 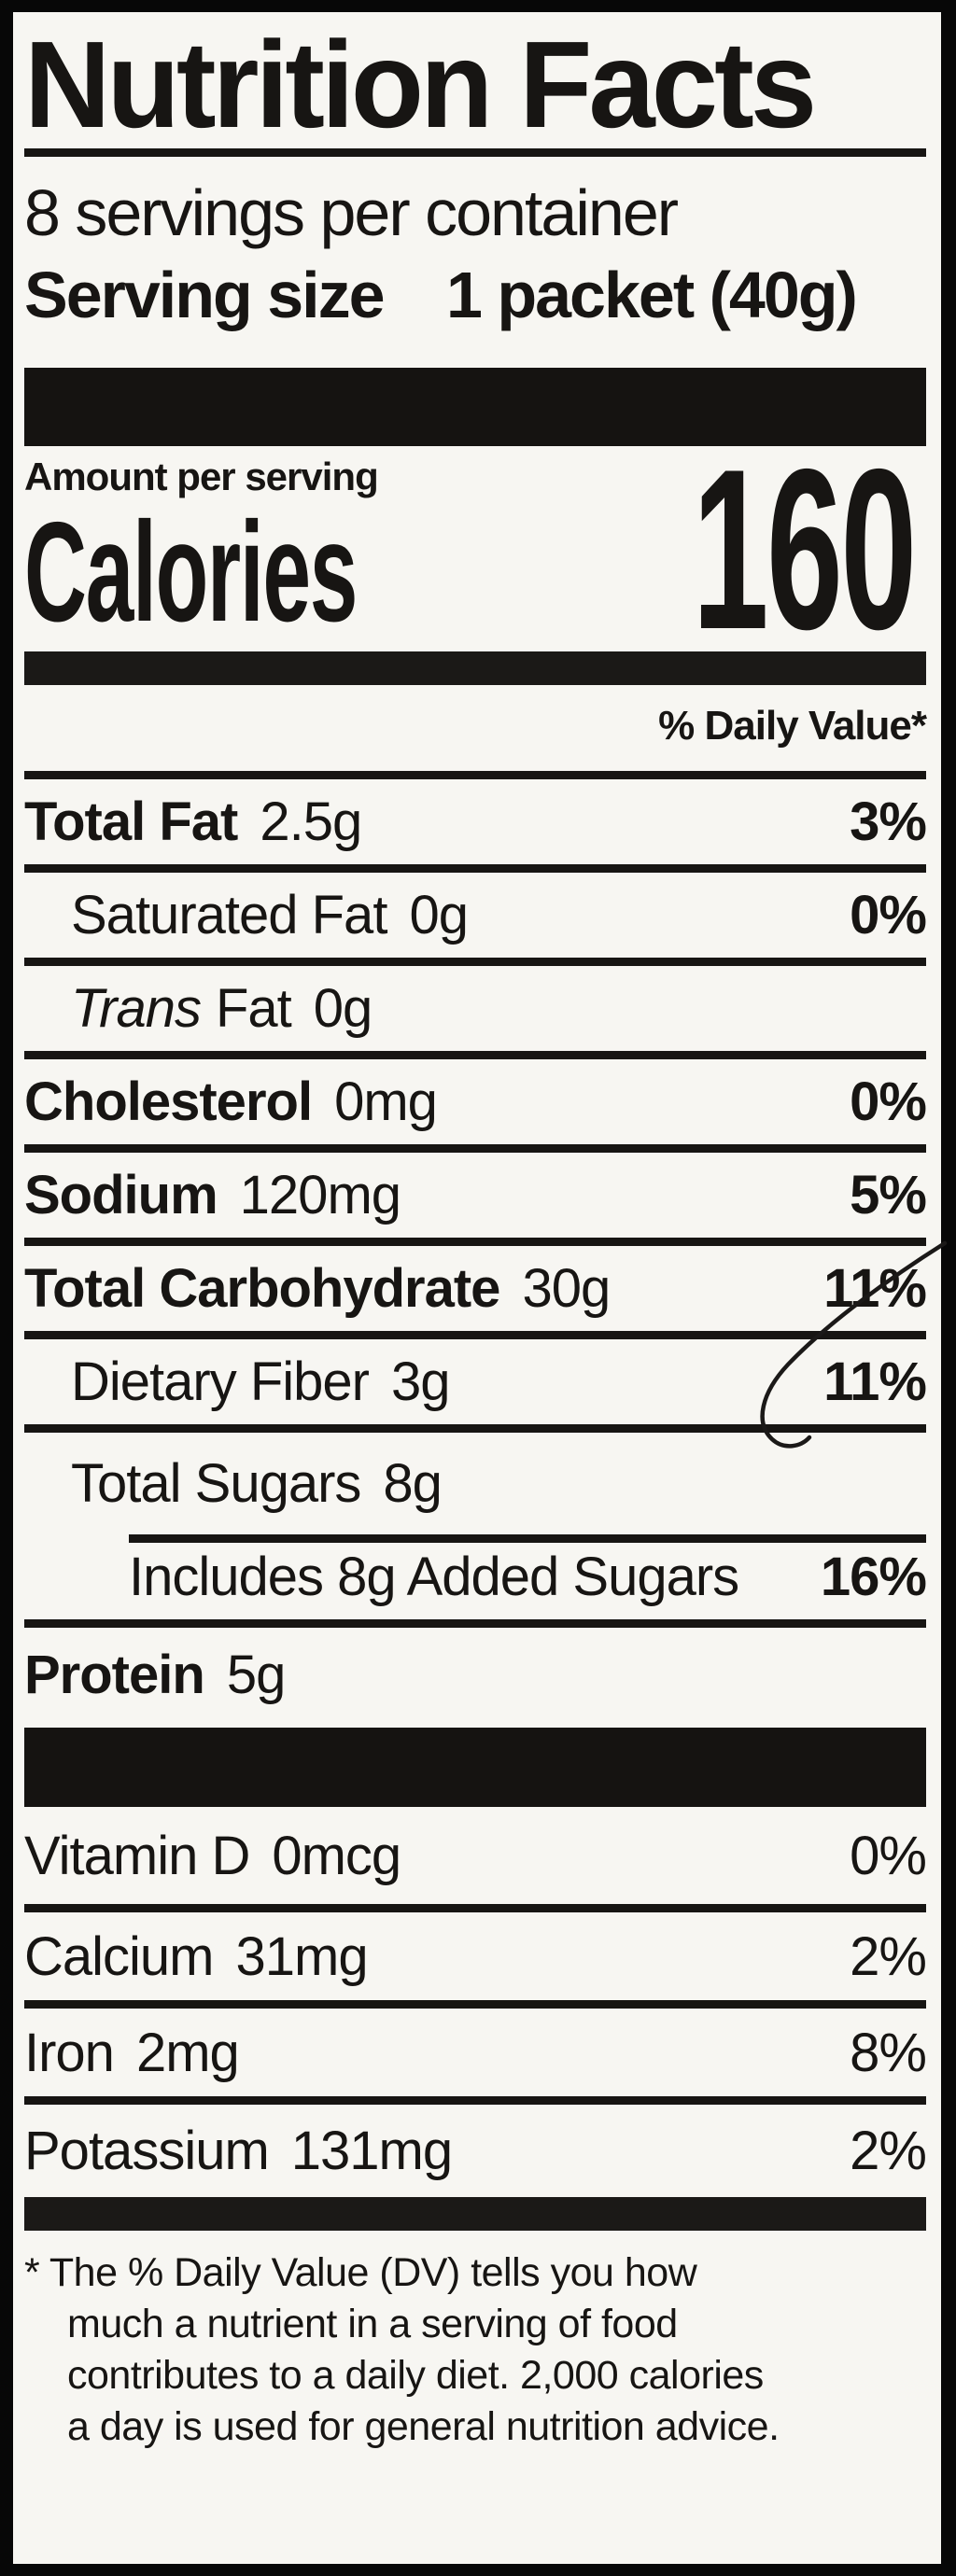 I want to click on nutrient-name: Sodium, so click(x=121, y=1195).